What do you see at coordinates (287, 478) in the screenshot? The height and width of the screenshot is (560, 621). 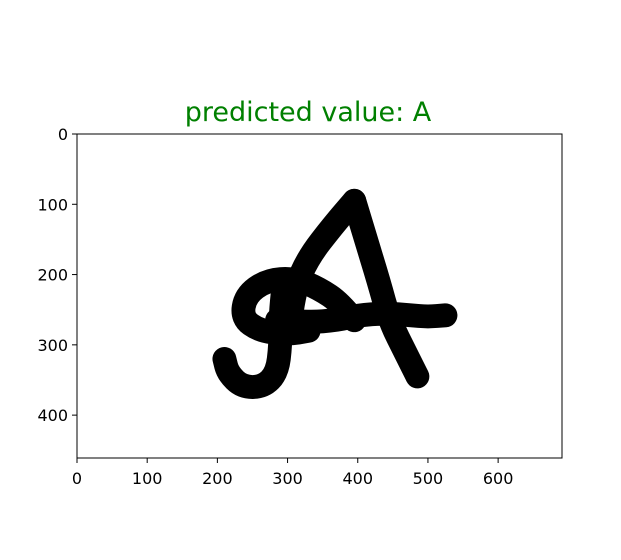 I see `x-tick-label: 300` at bounding box center [287, 478].